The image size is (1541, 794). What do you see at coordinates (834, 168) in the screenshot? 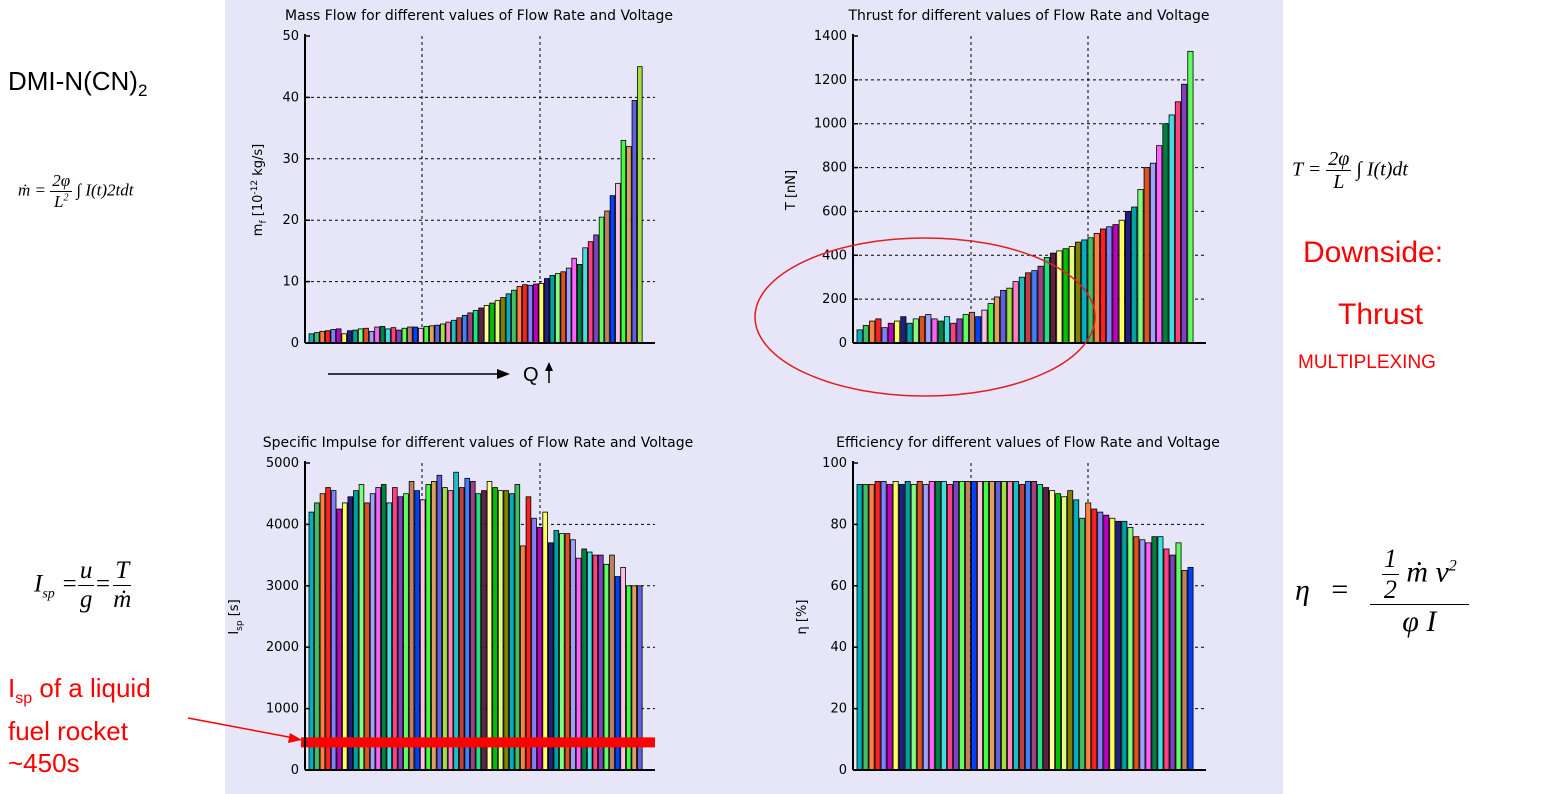
I see `y-tick-label: 800` at bounding box center [834, 168].